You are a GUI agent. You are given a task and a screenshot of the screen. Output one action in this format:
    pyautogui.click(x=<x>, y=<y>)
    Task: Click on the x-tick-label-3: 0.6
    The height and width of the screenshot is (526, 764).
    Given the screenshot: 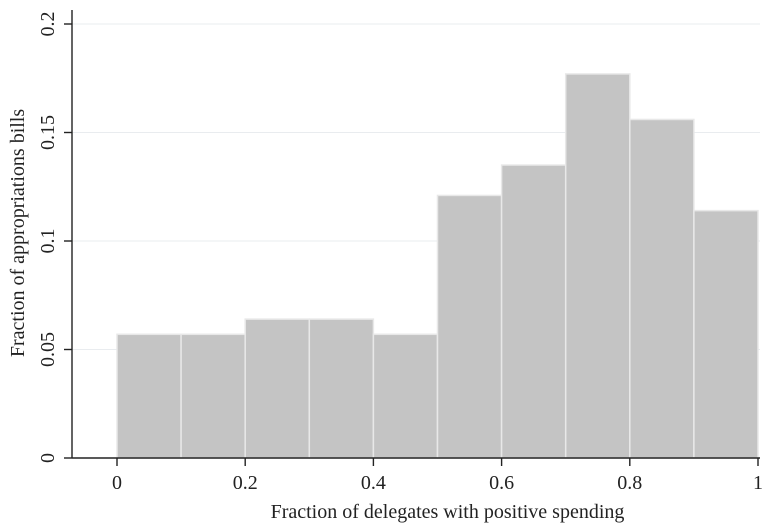 What is the action you would take?
    pyautogui.click(x=501, y=483)
    